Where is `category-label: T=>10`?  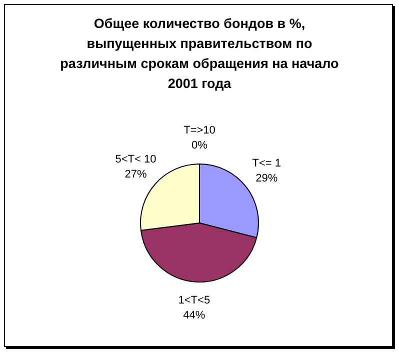
category-label: T=>10 is located at coordinates (200, 130).